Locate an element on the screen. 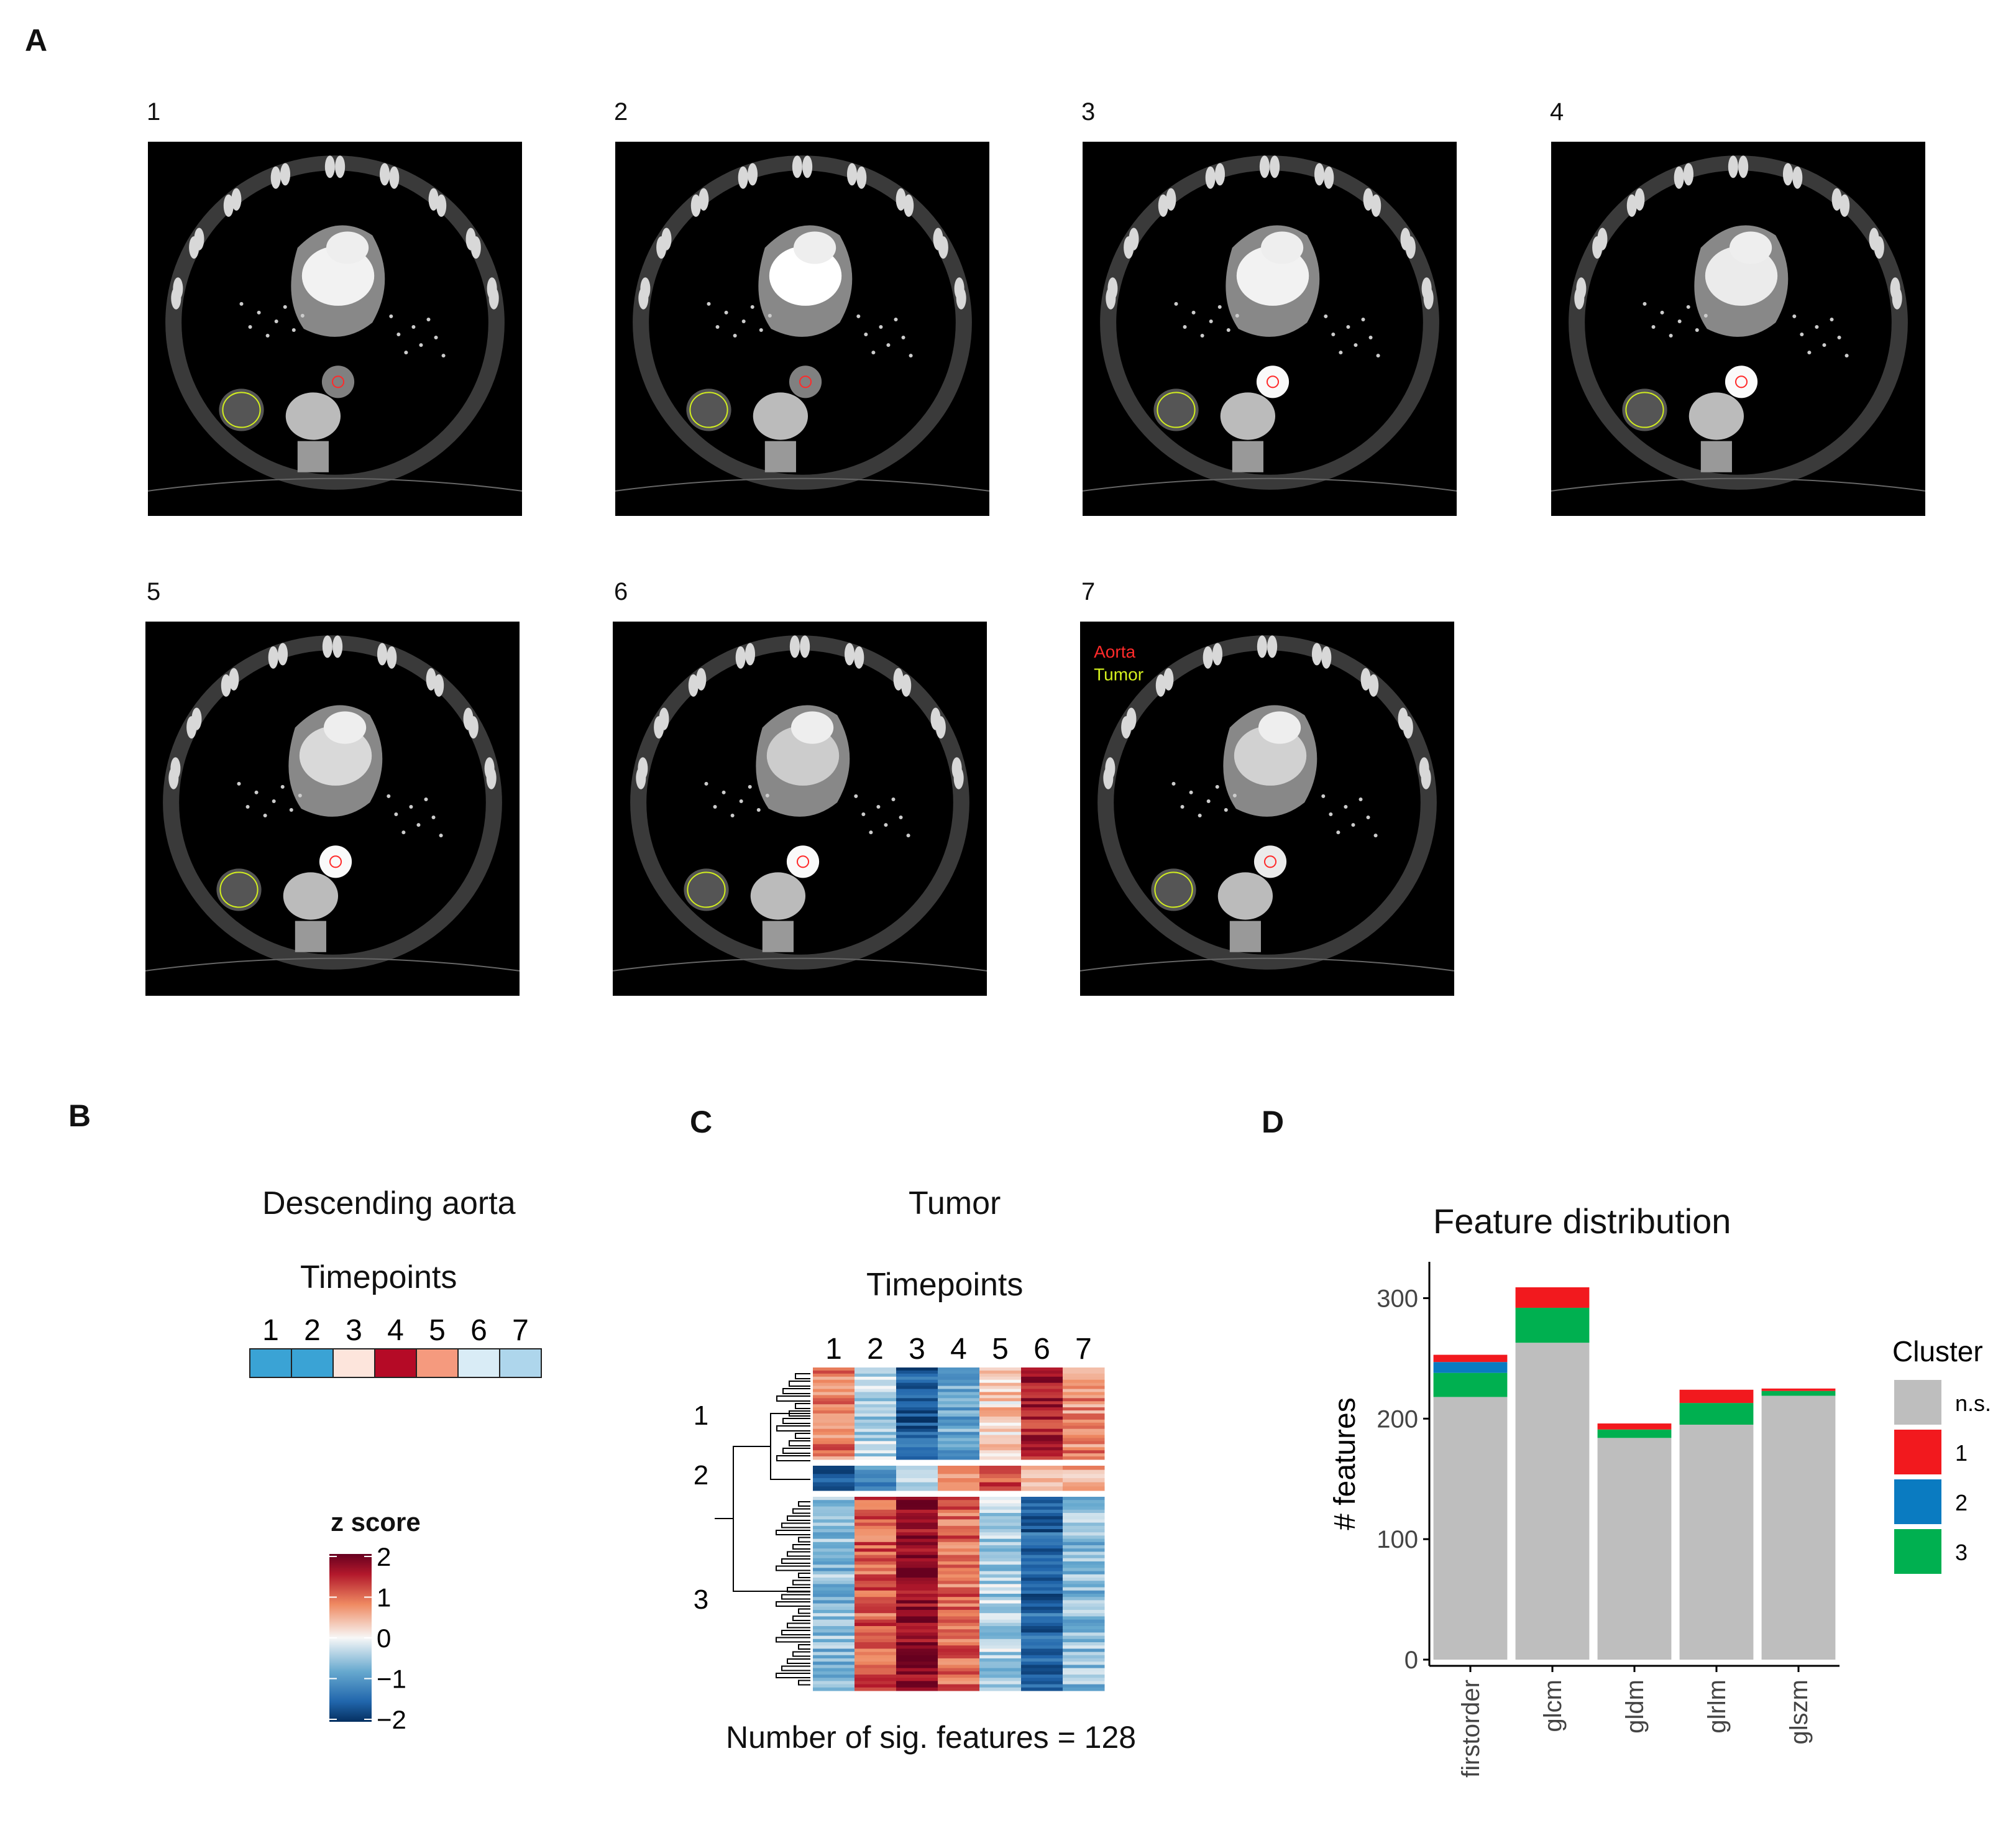  tumor-column-label: 2 is located at coordinates (875, 1349).